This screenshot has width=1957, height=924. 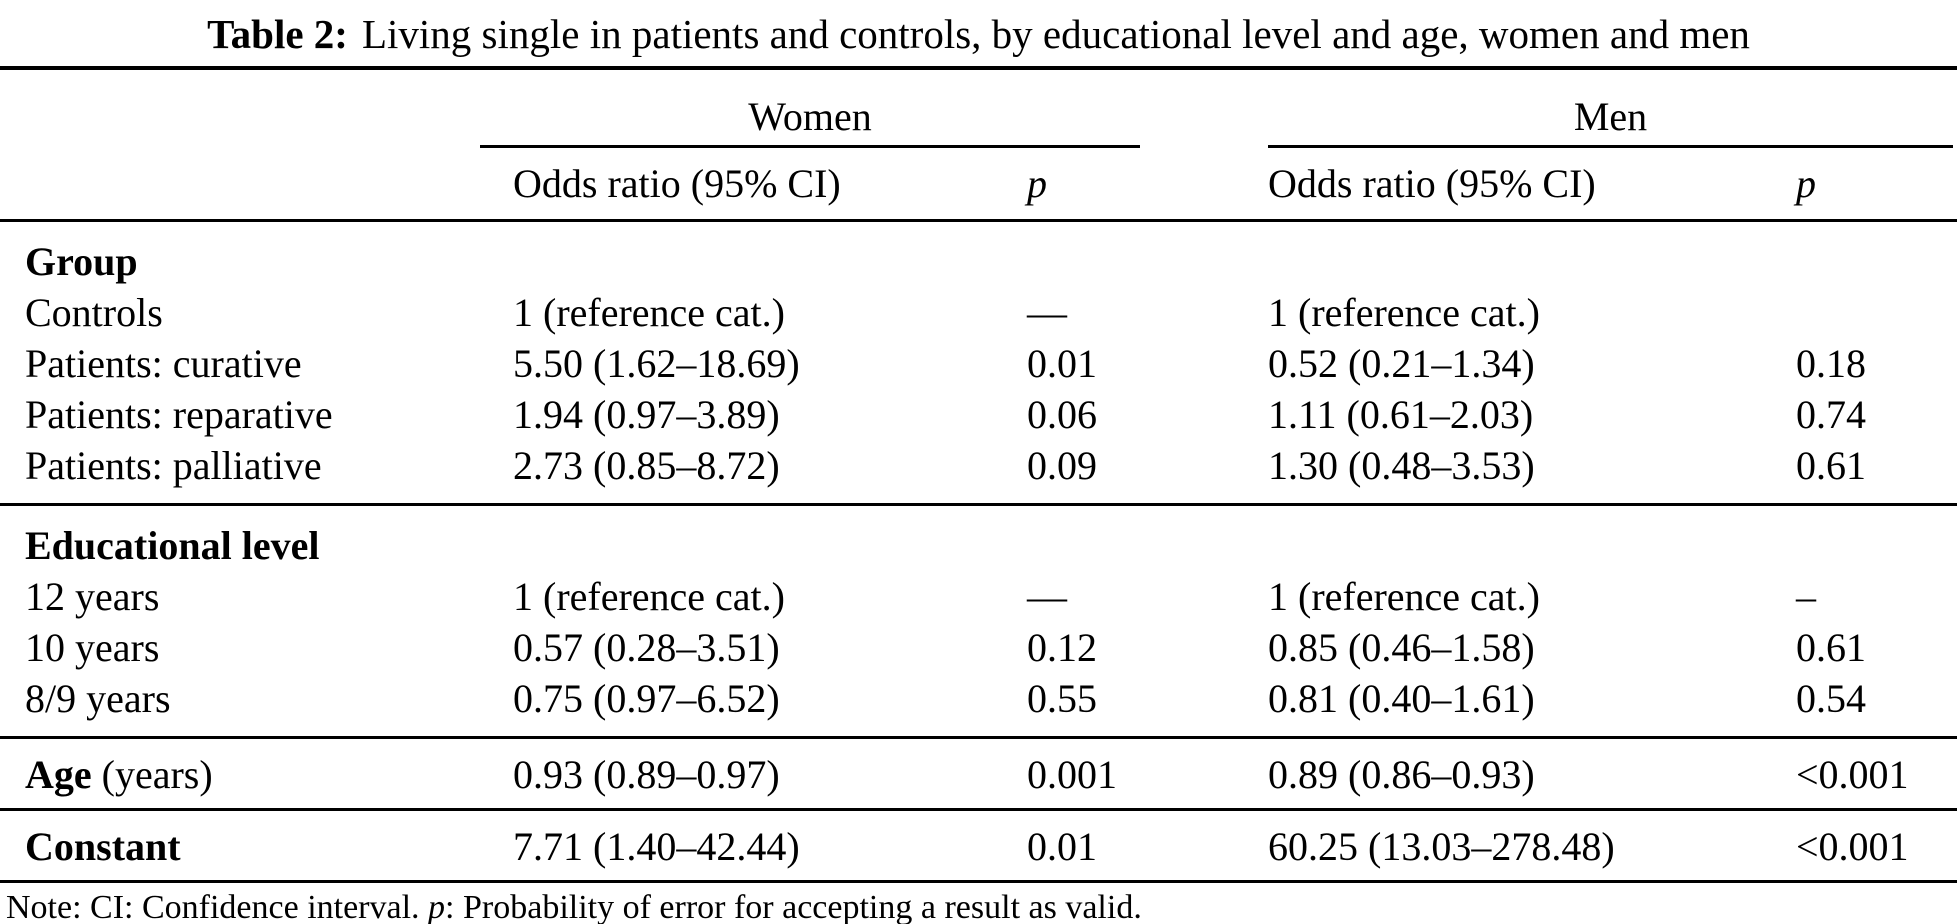 What do you see at coordinates (81, 261) in the screenshot?
I see `section-header-group: Group` at bounding box center [81, 261].